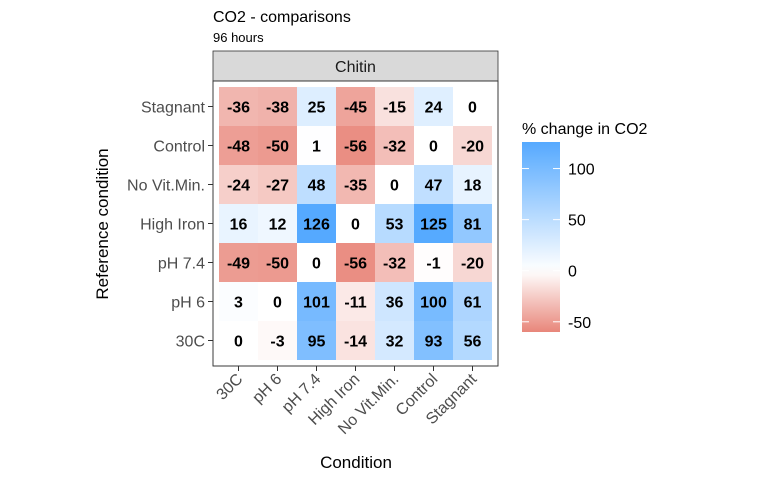 The height and width of the screenshot is (478, 770). What do you see at coordinates (173, 108) in the screenshot?
I see `y-tick-label: Stagnant` at bounding box center [173, 108].